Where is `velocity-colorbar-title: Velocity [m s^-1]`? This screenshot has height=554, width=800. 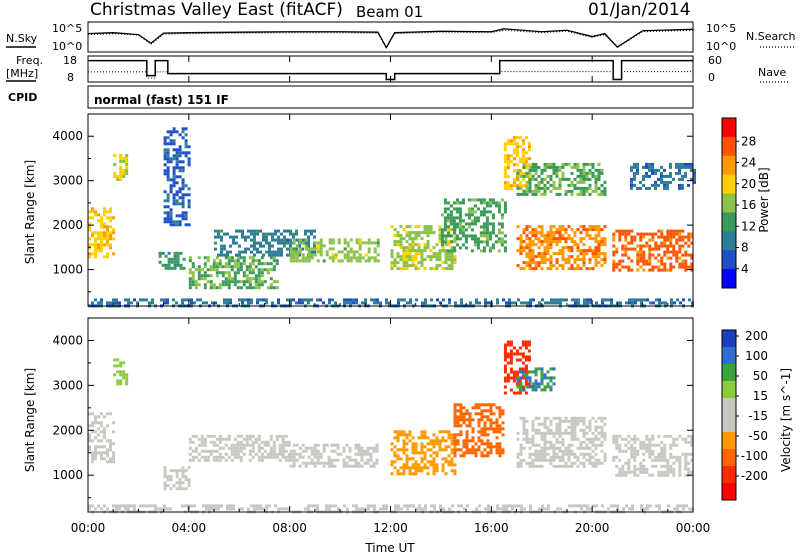
velocity-colorbar-title: Velocity [m s^-1] is located at coordinates (786, 420).